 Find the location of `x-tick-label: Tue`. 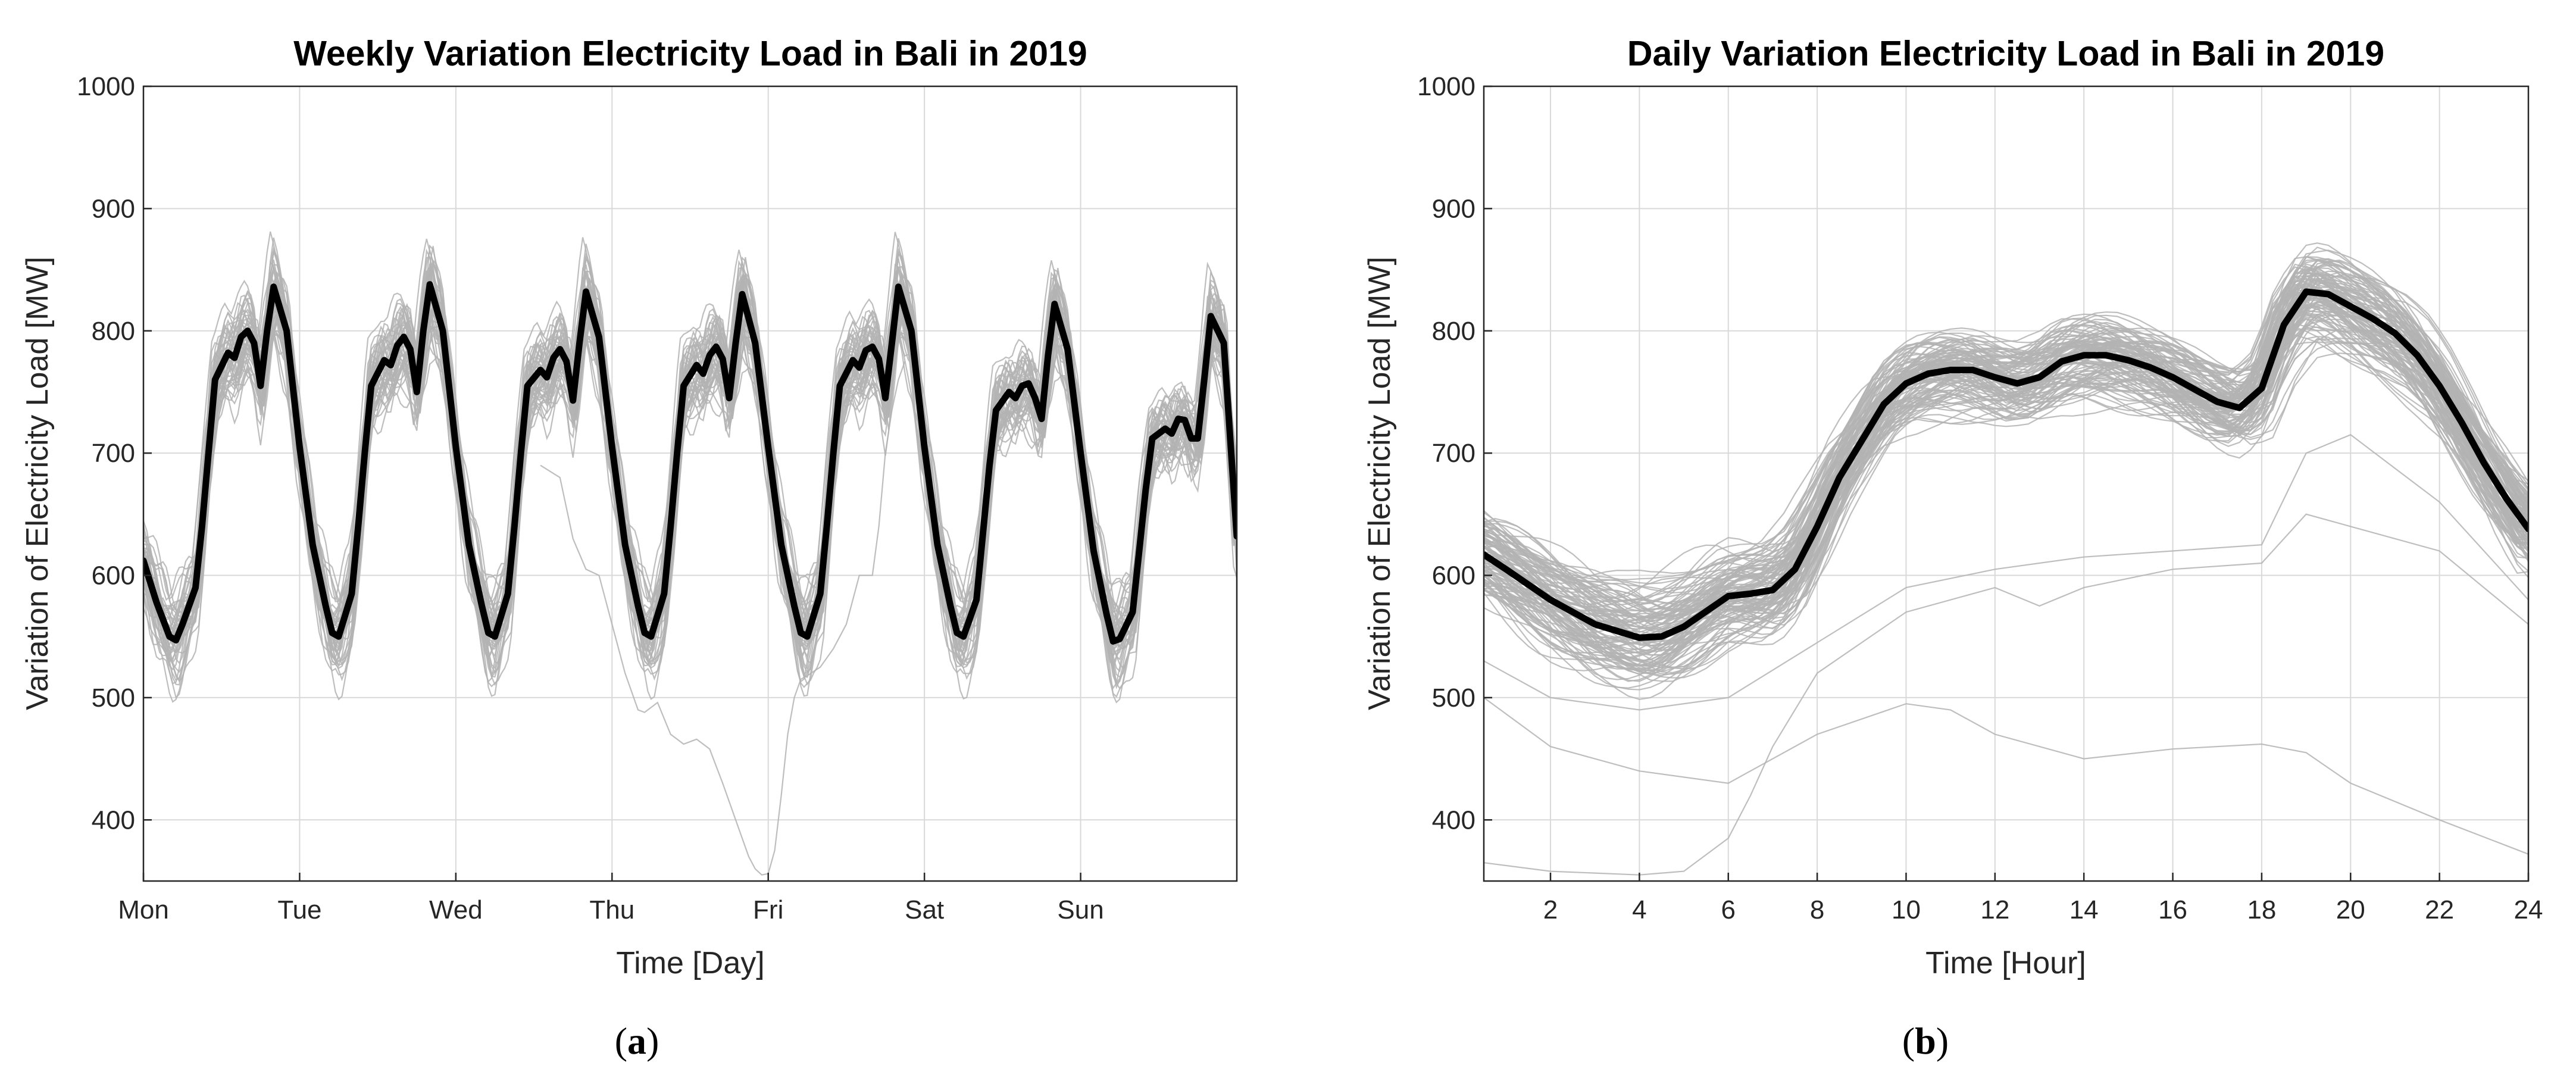

x-tick-label: Tue is located at coordinates (299, 910).